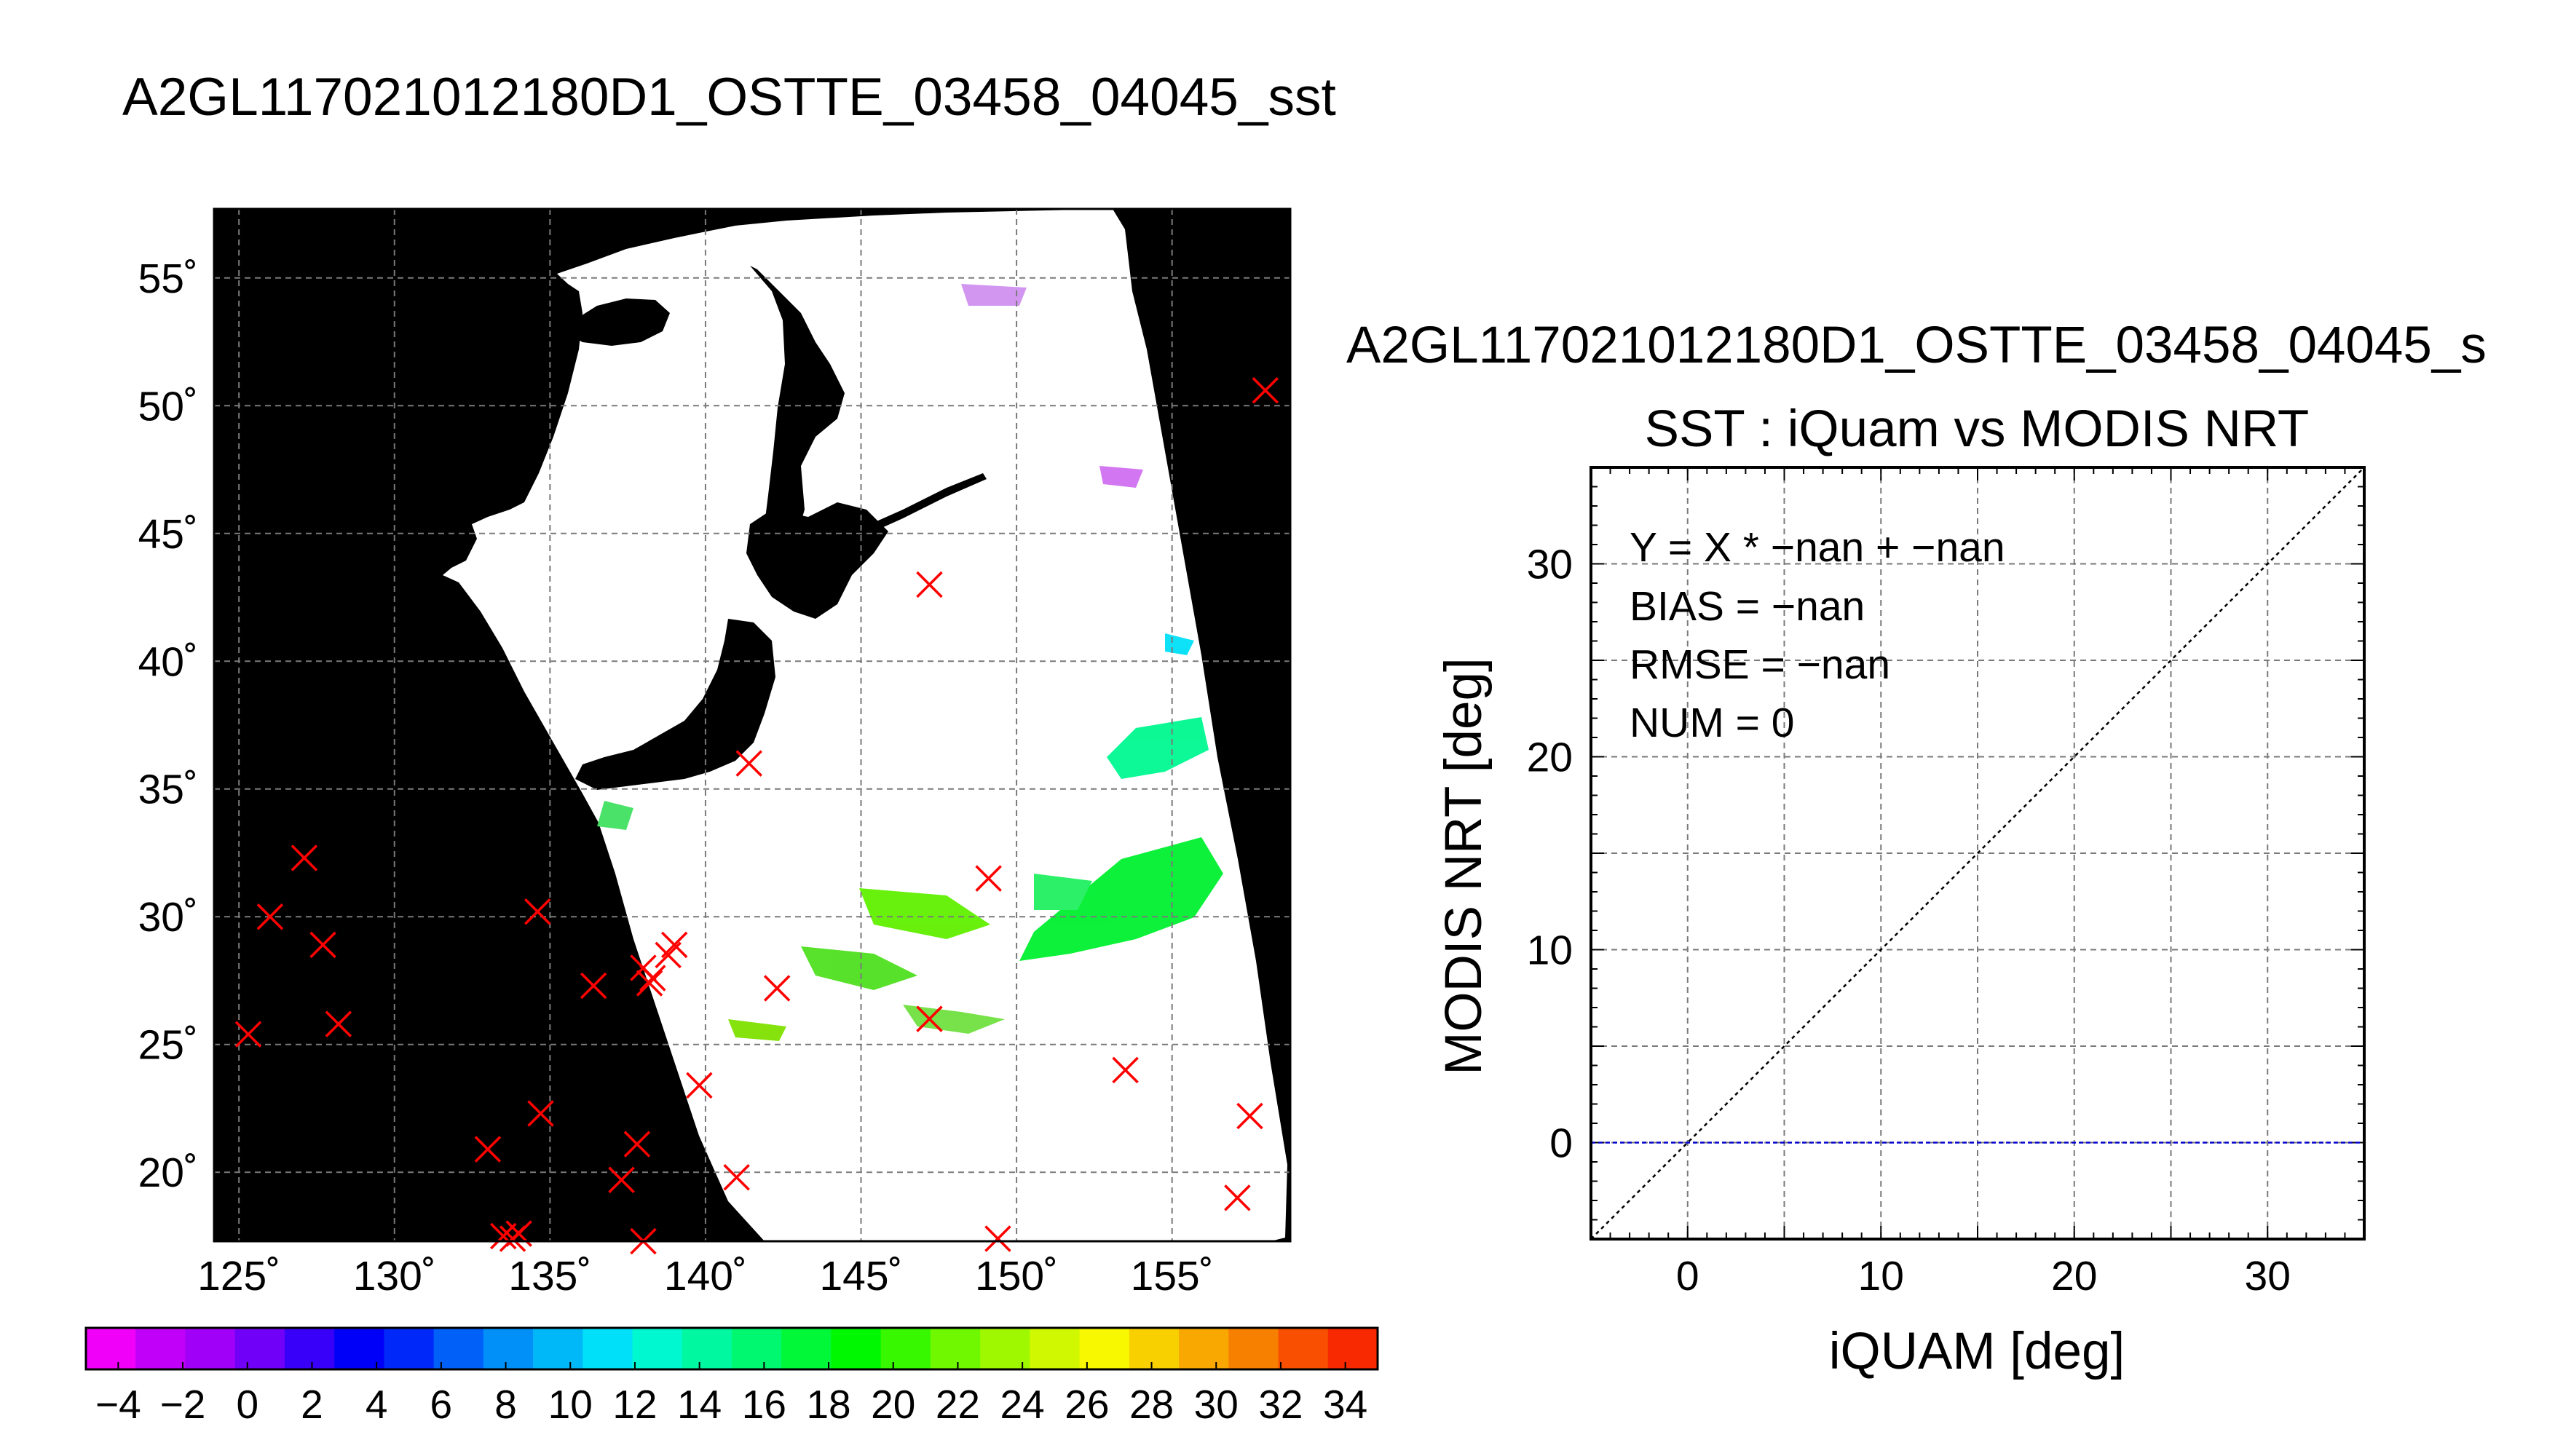 This screenshot has width=2555, height=1456. What do you see at coordinates (928, 502) in the screenshot?
I see `land-kuril-chain` at bounding box center [928, 502].